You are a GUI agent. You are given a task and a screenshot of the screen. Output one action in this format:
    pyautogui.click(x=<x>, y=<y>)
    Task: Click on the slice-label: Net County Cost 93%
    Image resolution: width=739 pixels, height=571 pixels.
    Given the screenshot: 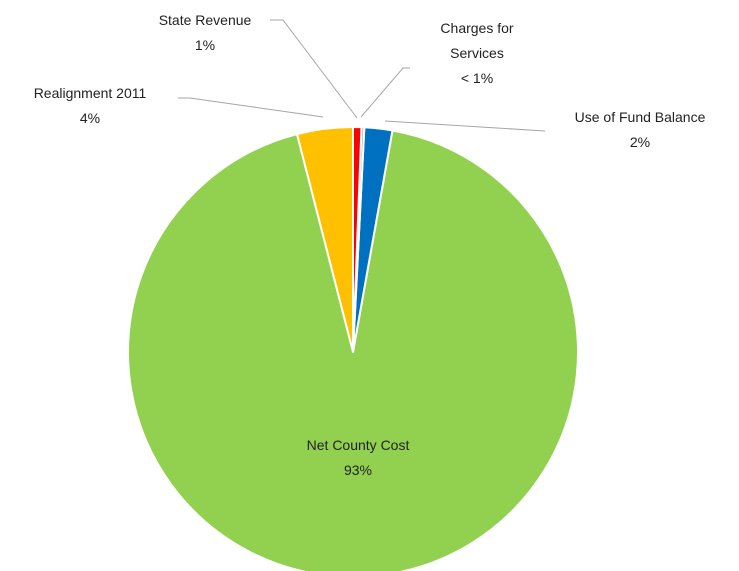 What is the action you would take?
    pyautogui.click(x=358, y=458)
    